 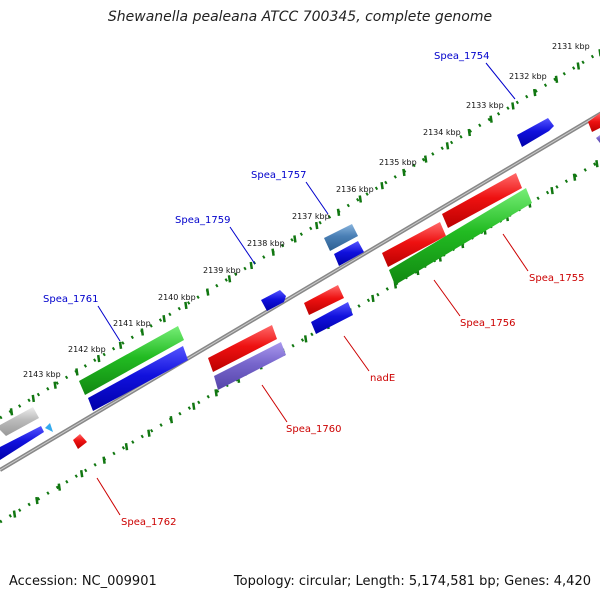 I want to click on accession-label: Accession: NC_009901, so click(x=83, y=581).